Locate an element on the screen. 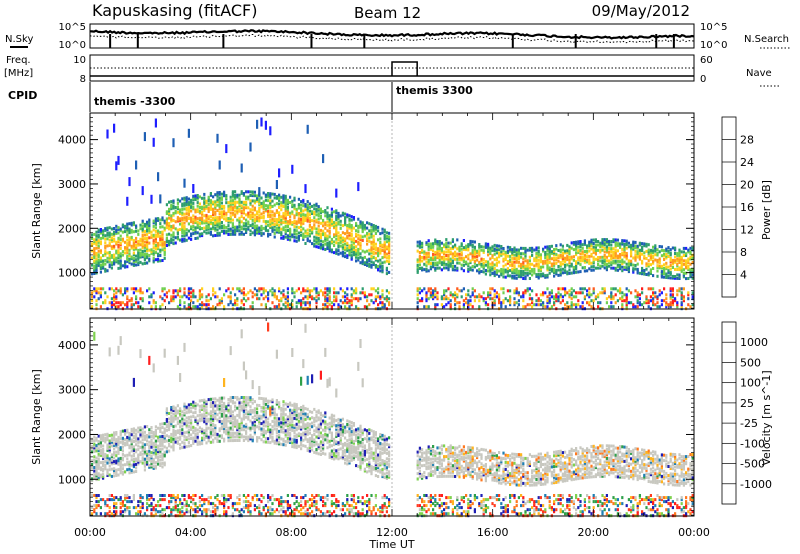 The image size is (800, 554). cpid-panel: CPID themis -3300 themis 3300 is located at coordinates (240, 97).